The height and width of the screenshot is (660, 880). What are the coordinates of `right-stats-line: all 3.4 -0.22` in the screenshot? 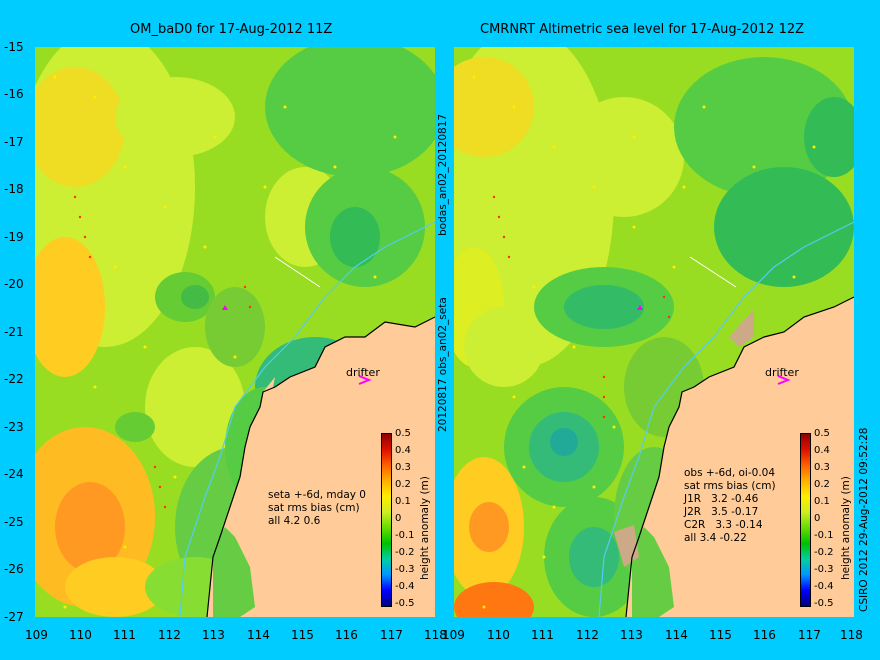 It's located at (715, 538).